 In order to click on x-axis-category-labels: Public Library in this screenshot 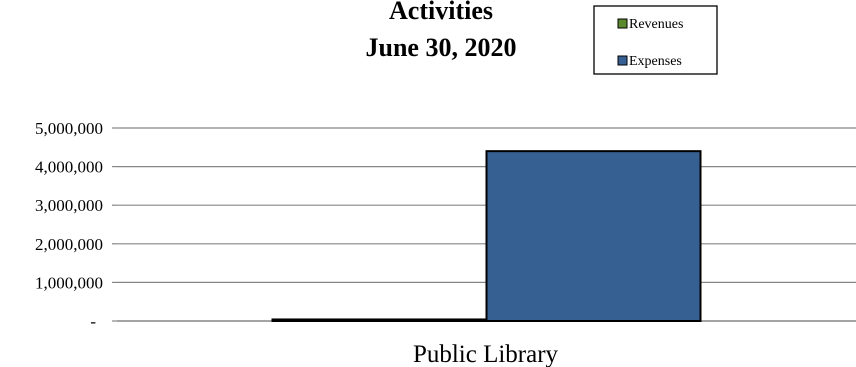, I will do `click(486, 354)`.